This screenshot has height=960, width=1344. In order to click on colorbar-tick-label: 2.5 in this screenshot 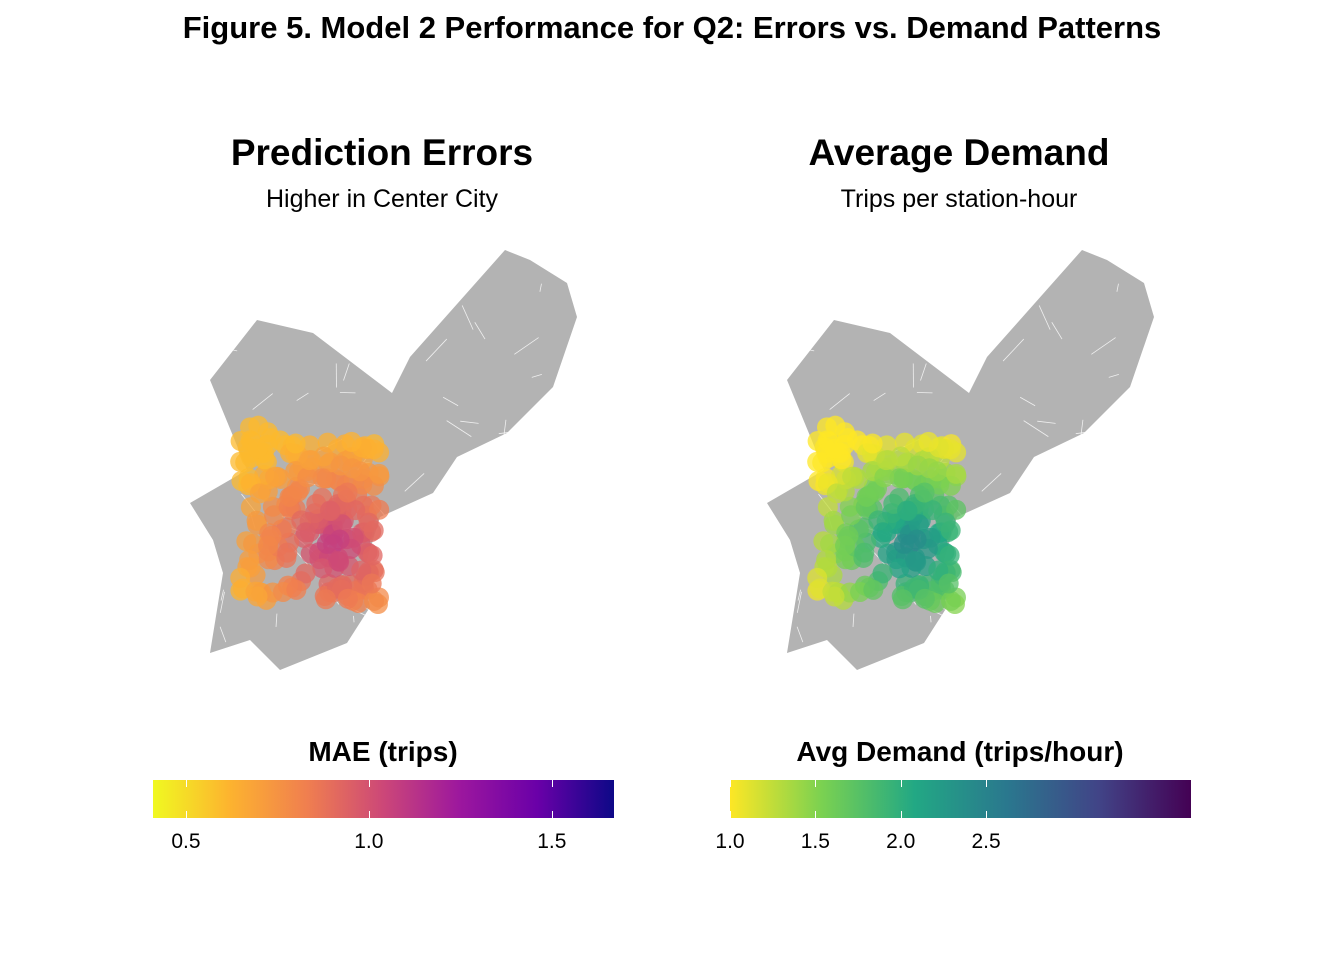, I will do `click(986, 841)`.